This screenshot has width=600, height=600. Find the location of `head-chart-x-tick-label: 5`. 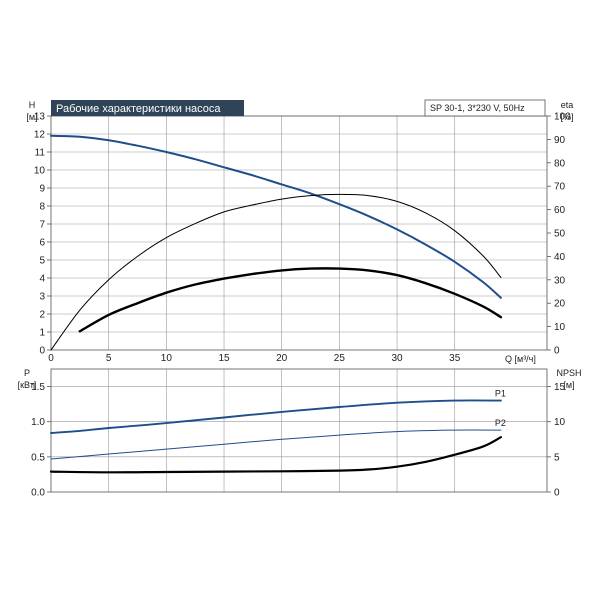

head-chart-x-tick-label: 5 is located at coordinates (109, 358).